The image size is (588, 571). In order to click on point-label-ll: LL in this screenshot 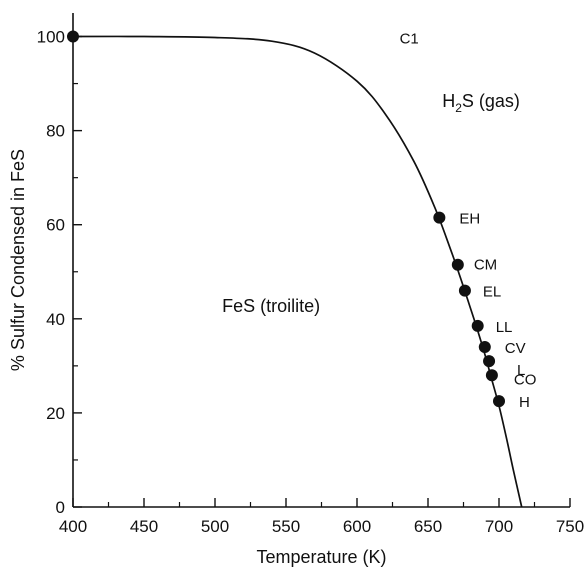, I will do `click(504, 327)`.